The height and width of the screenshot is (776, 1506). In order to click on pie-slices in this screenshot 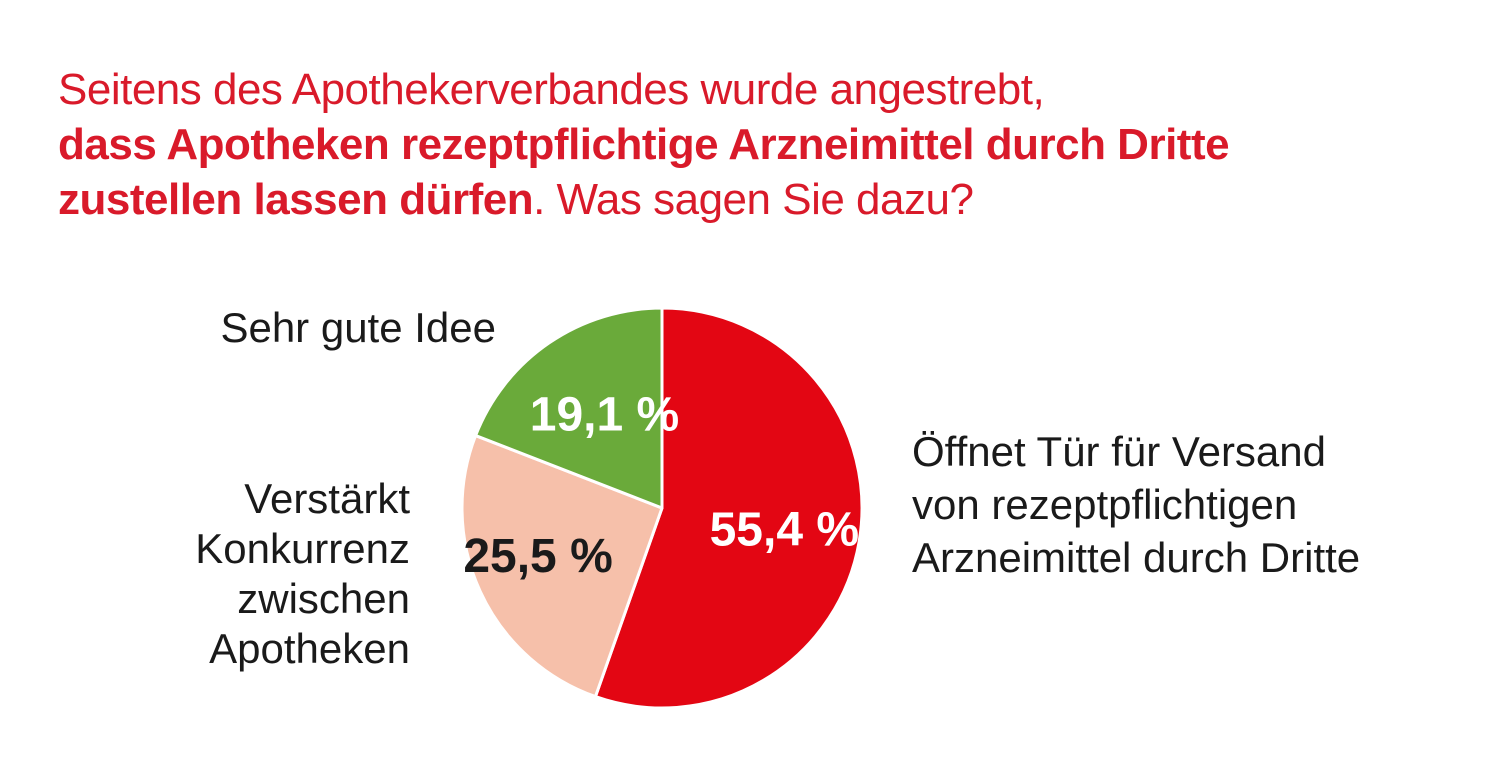, I will do `click(662, 508)`.